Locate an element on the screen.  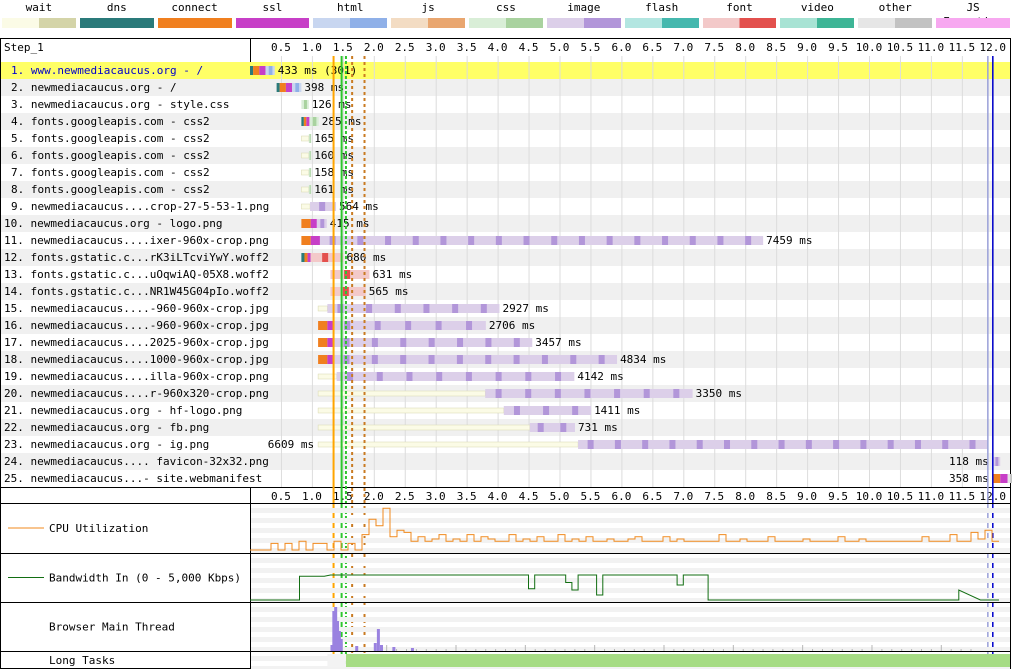
x-tick-label-top: 10.0 is located at coordinates (869, 47).